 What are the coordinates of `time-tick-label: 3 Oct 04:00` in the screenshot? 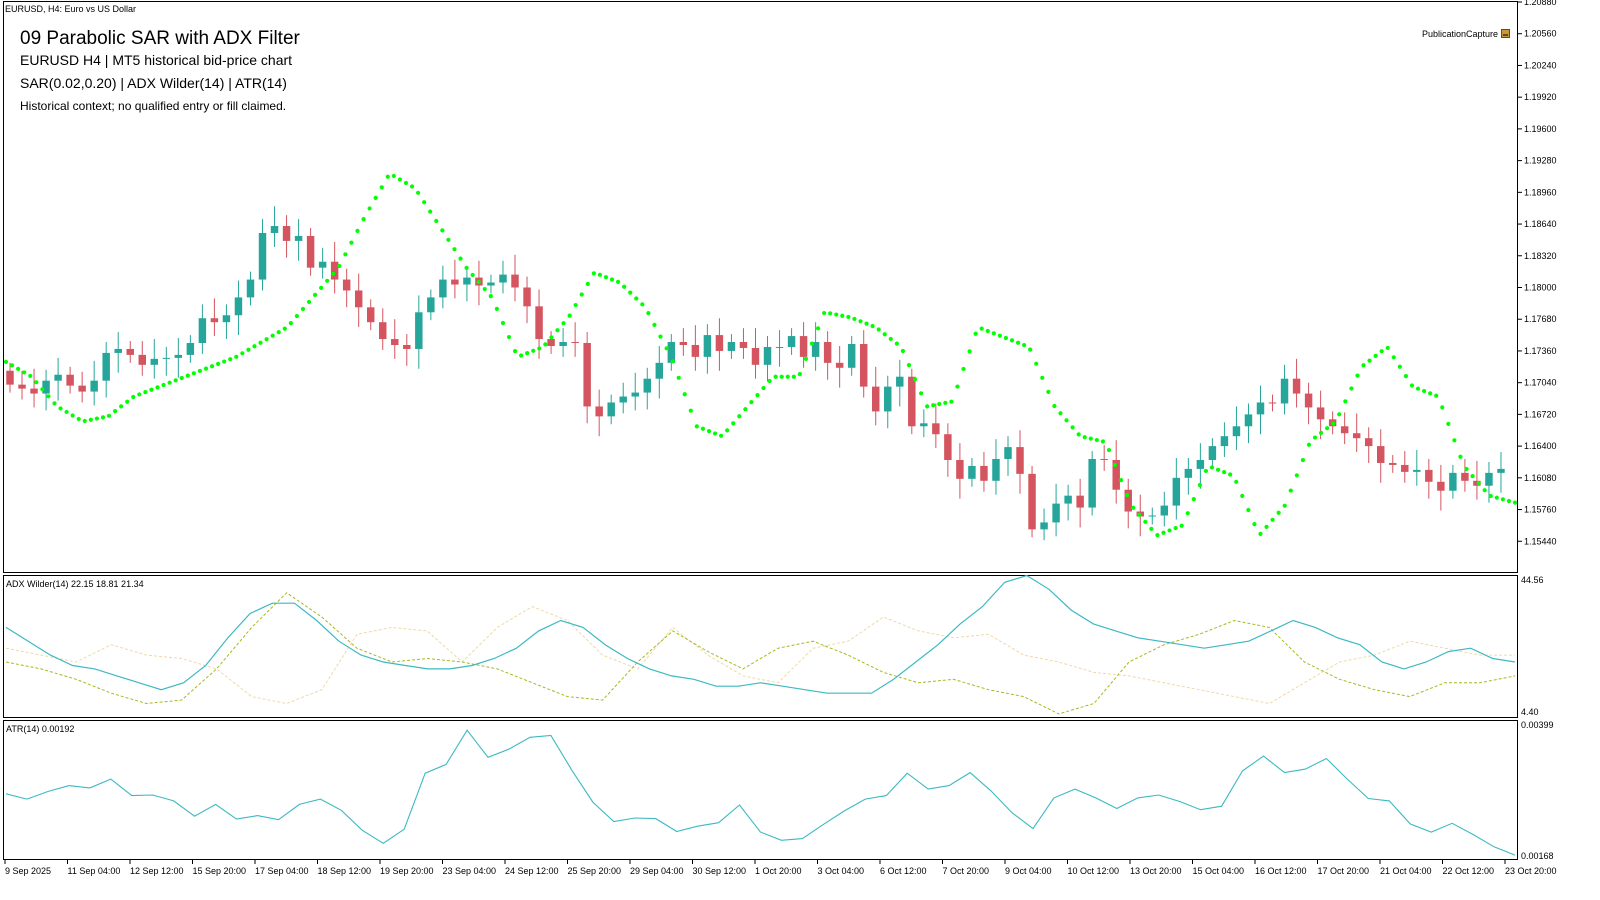 It's located at (841, 871).